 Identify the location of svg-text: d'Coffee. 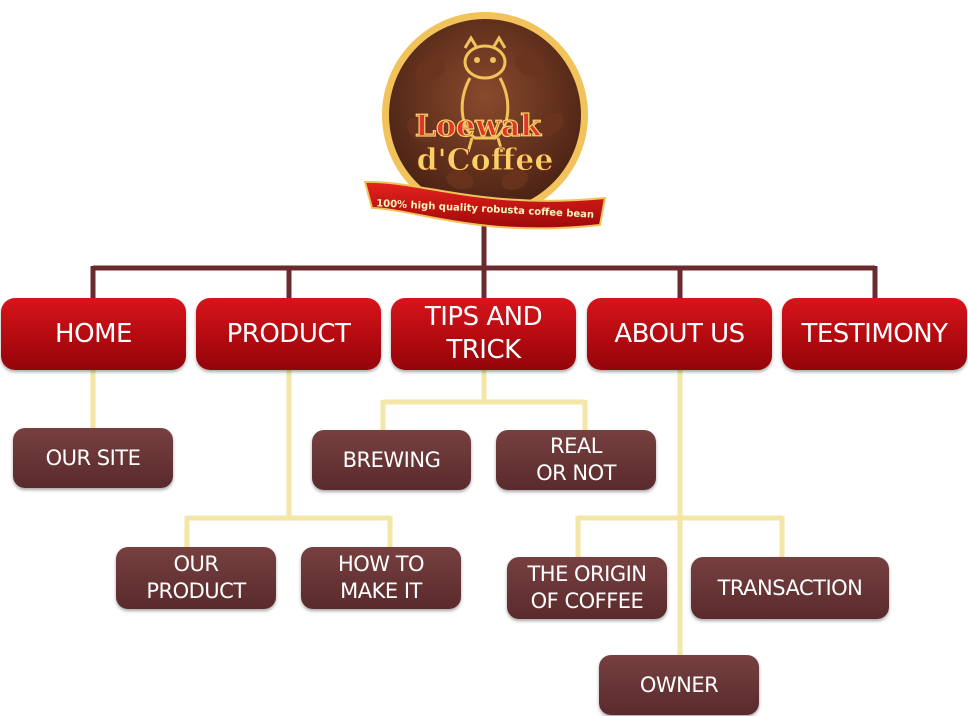
(485, 160).